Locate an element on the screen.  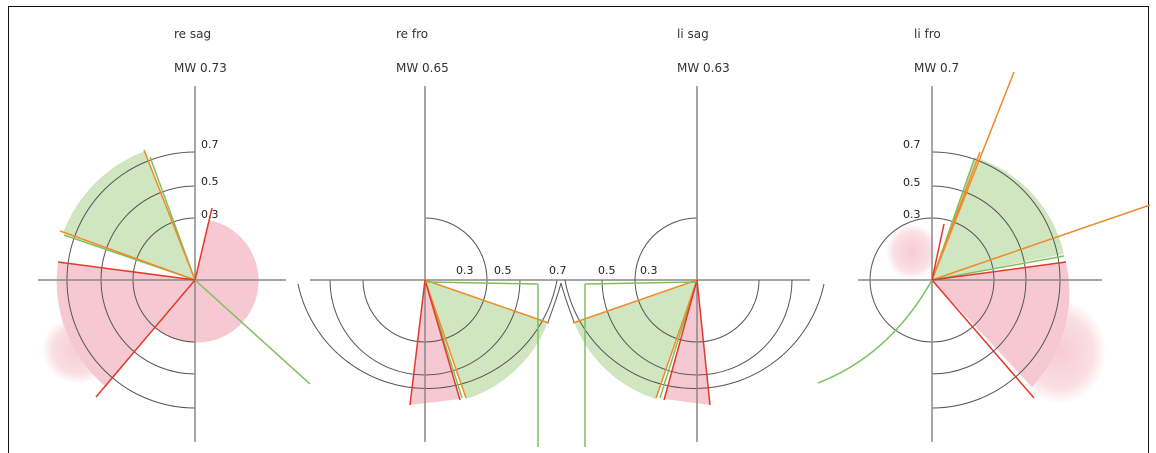
panel-mw-re-sag: MW 0.73 is located at coordinates (200, 68).